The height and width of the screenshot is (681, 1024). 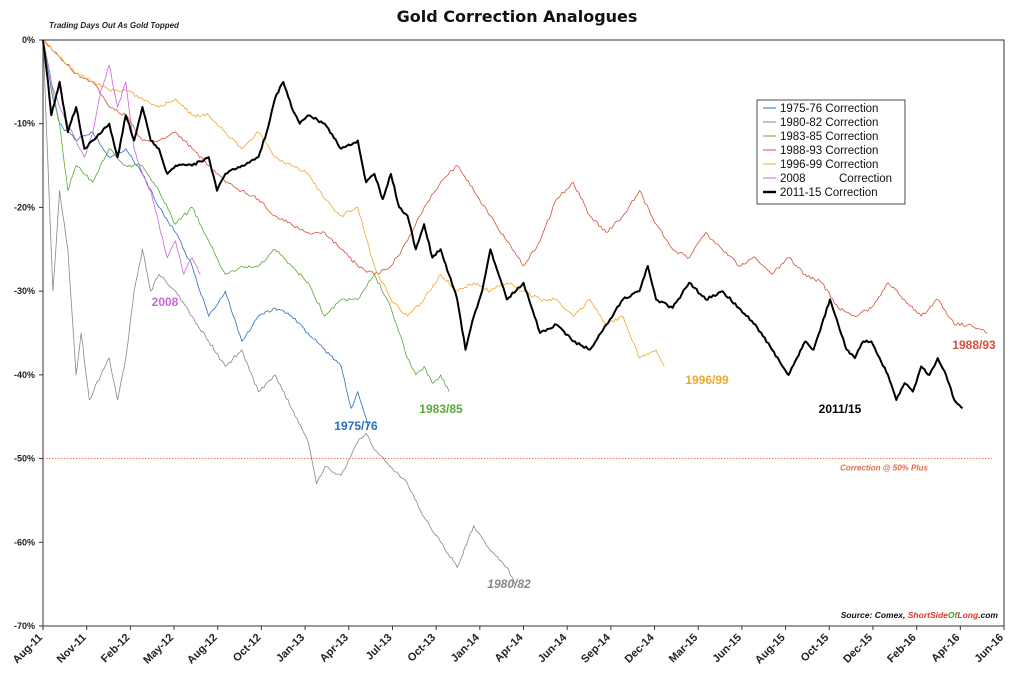 What do you see at coordinates (553, 648) in the screenshot?
I see `x-tick-label: Jun-14` at bounding box center [553, 648].